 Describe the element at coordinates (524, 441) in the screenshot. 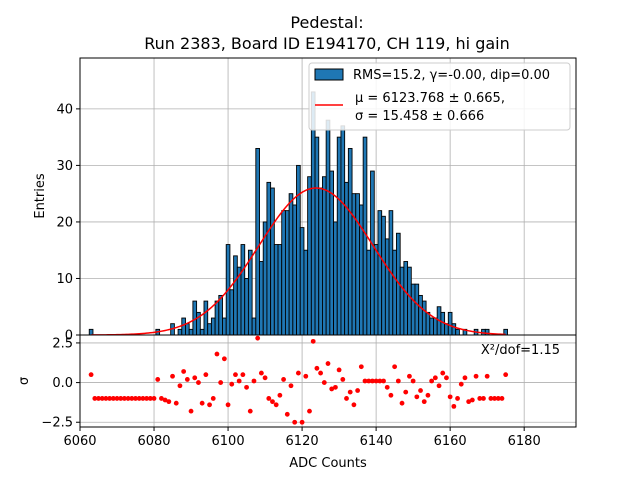

I see `x-tick-label: 6180` at that location.